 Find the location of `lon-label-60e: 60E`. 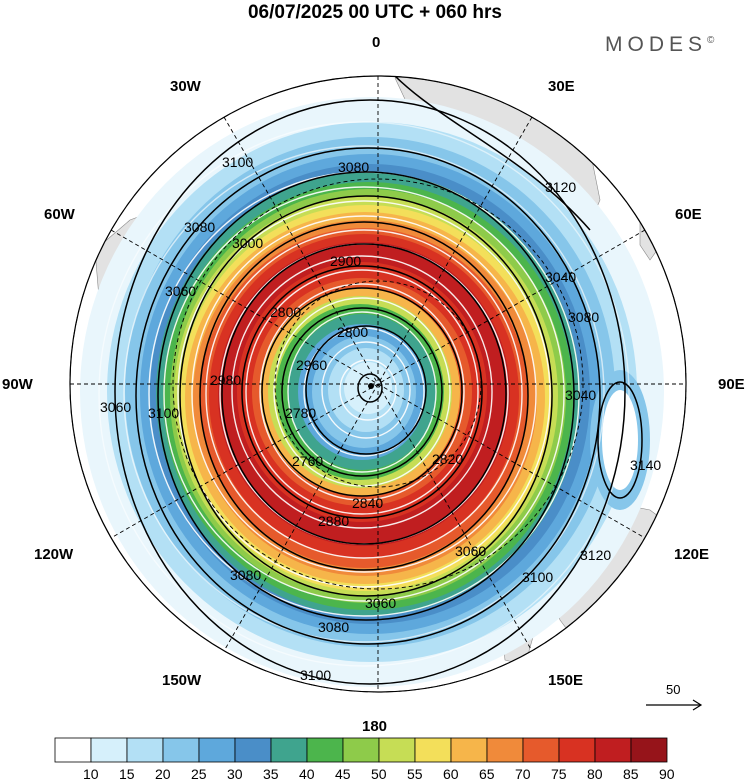

lon-label-60e: 60E is located at coordinates (688, 214).